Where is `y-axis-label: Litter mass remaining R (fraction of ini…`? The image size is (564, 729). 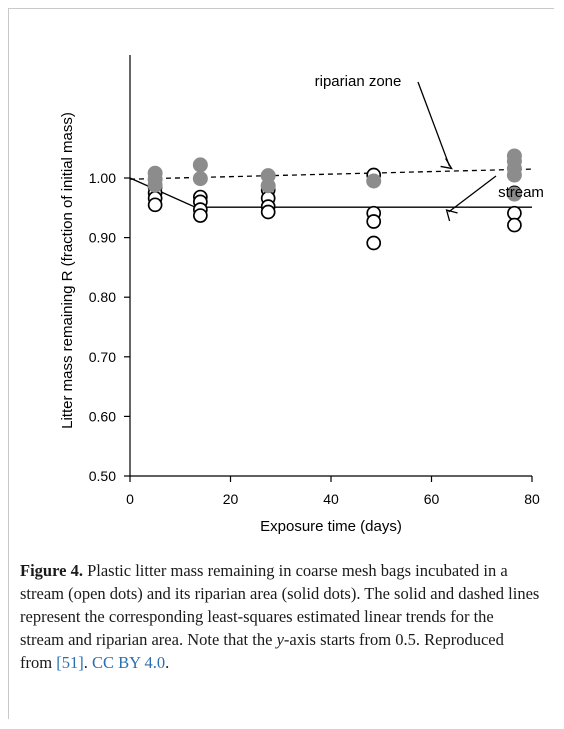
y-axis-label: Litter mass remaining R (fraction of ini… is located at coordinates (67, 270).